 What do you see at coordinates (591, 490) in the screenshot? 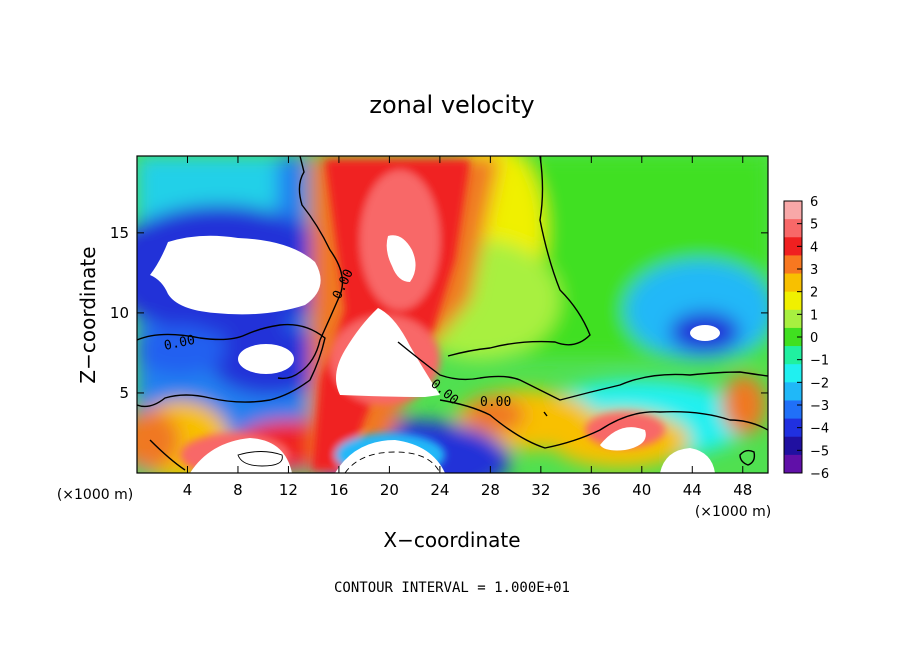
I see `x-tick-label: 36` at bounding box center [591, 490].